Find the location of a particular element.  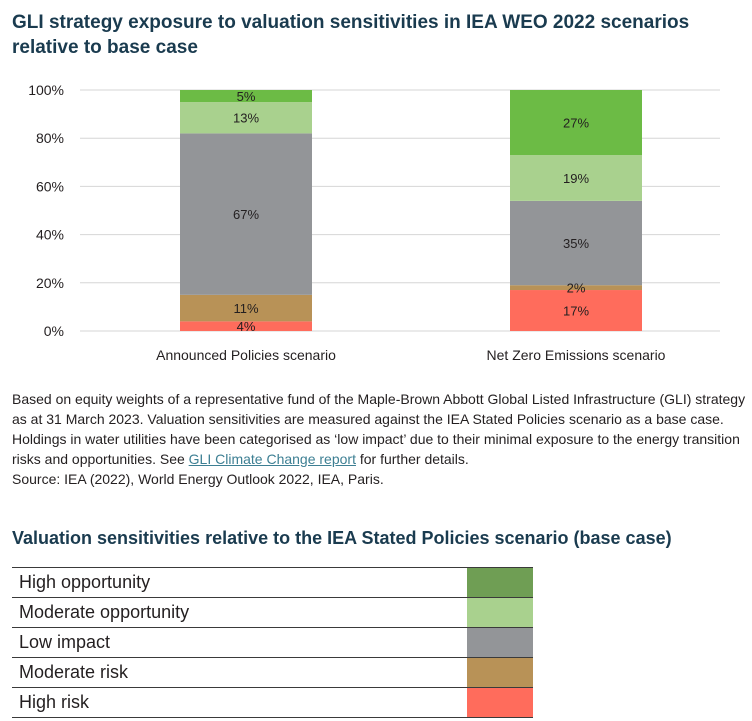

category-label: Net Zero Emissions scenario is located at coordinates (576, 355).